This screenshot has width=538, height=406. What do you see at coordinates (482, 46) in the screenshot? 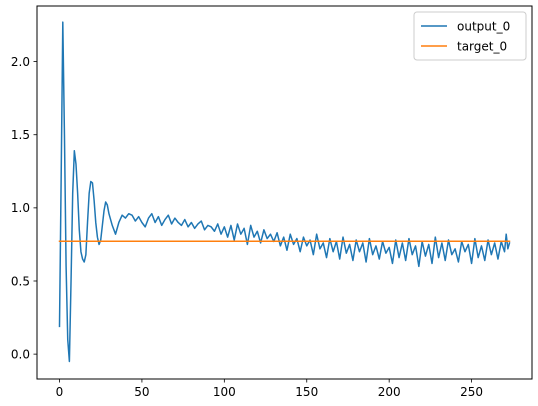
I see `legend-label-target_0: target_0` at bounding box center [482, 46].